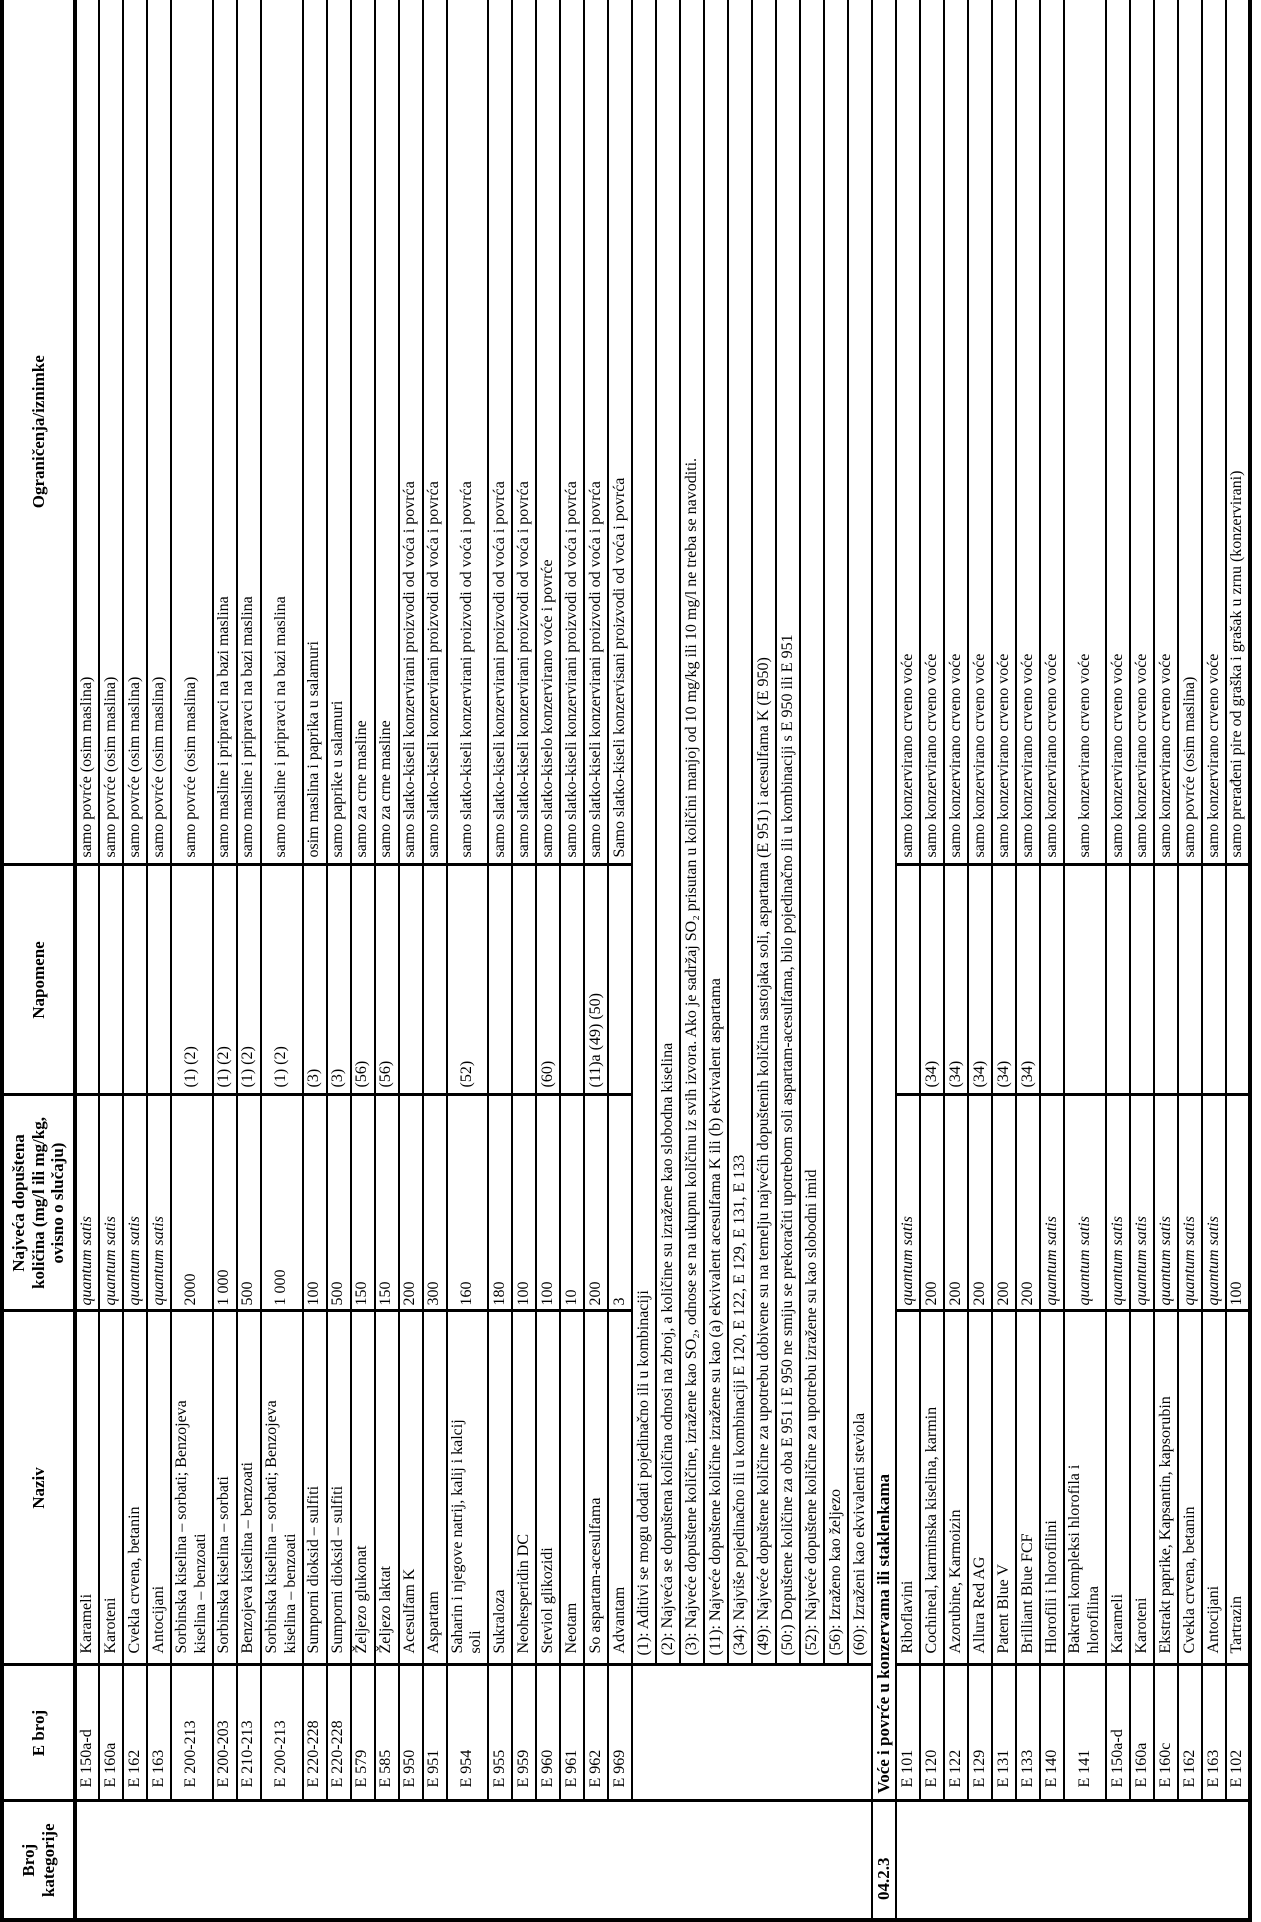 The height and width of the screenshot is (1922, 1261). What do you see at coordinates (338, 1733) in the screenshot?
I see `cell-e-number: E 220-228` at bounding box center [338, 1733].